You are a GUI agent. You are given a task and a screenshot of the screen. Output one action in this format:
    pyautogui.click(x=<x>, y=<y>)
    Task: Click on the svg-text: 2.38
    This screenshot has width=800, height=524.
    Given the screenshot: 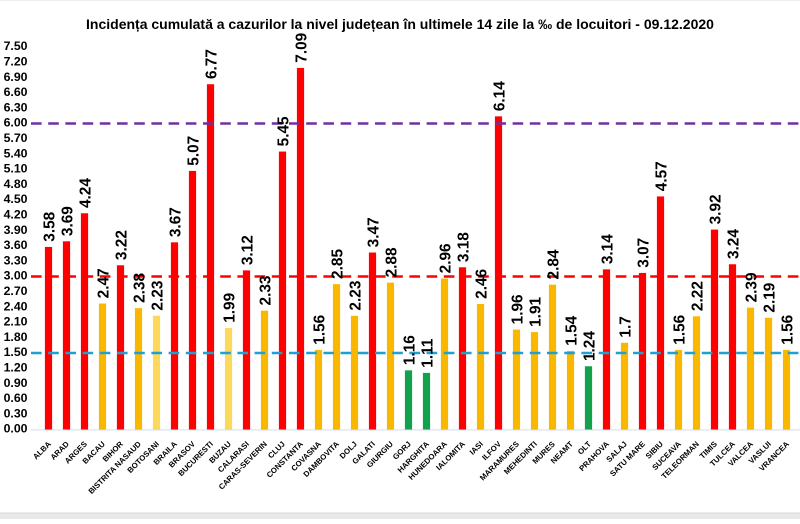 What is the action you would take?
    pyautogui.click(x=140, y=288)
    